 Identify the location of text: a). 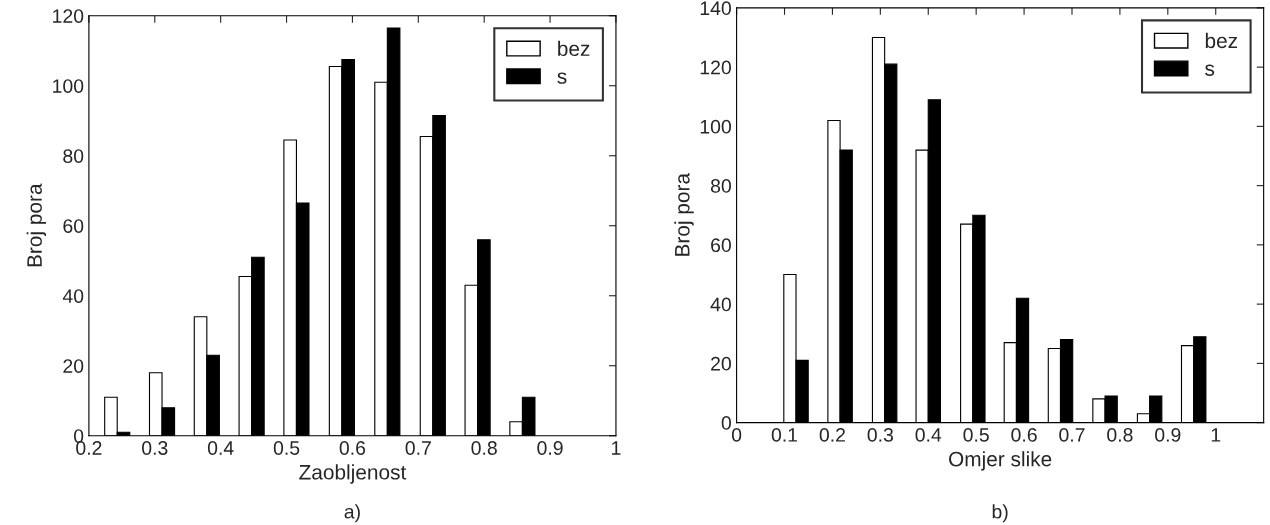
(352, 513).